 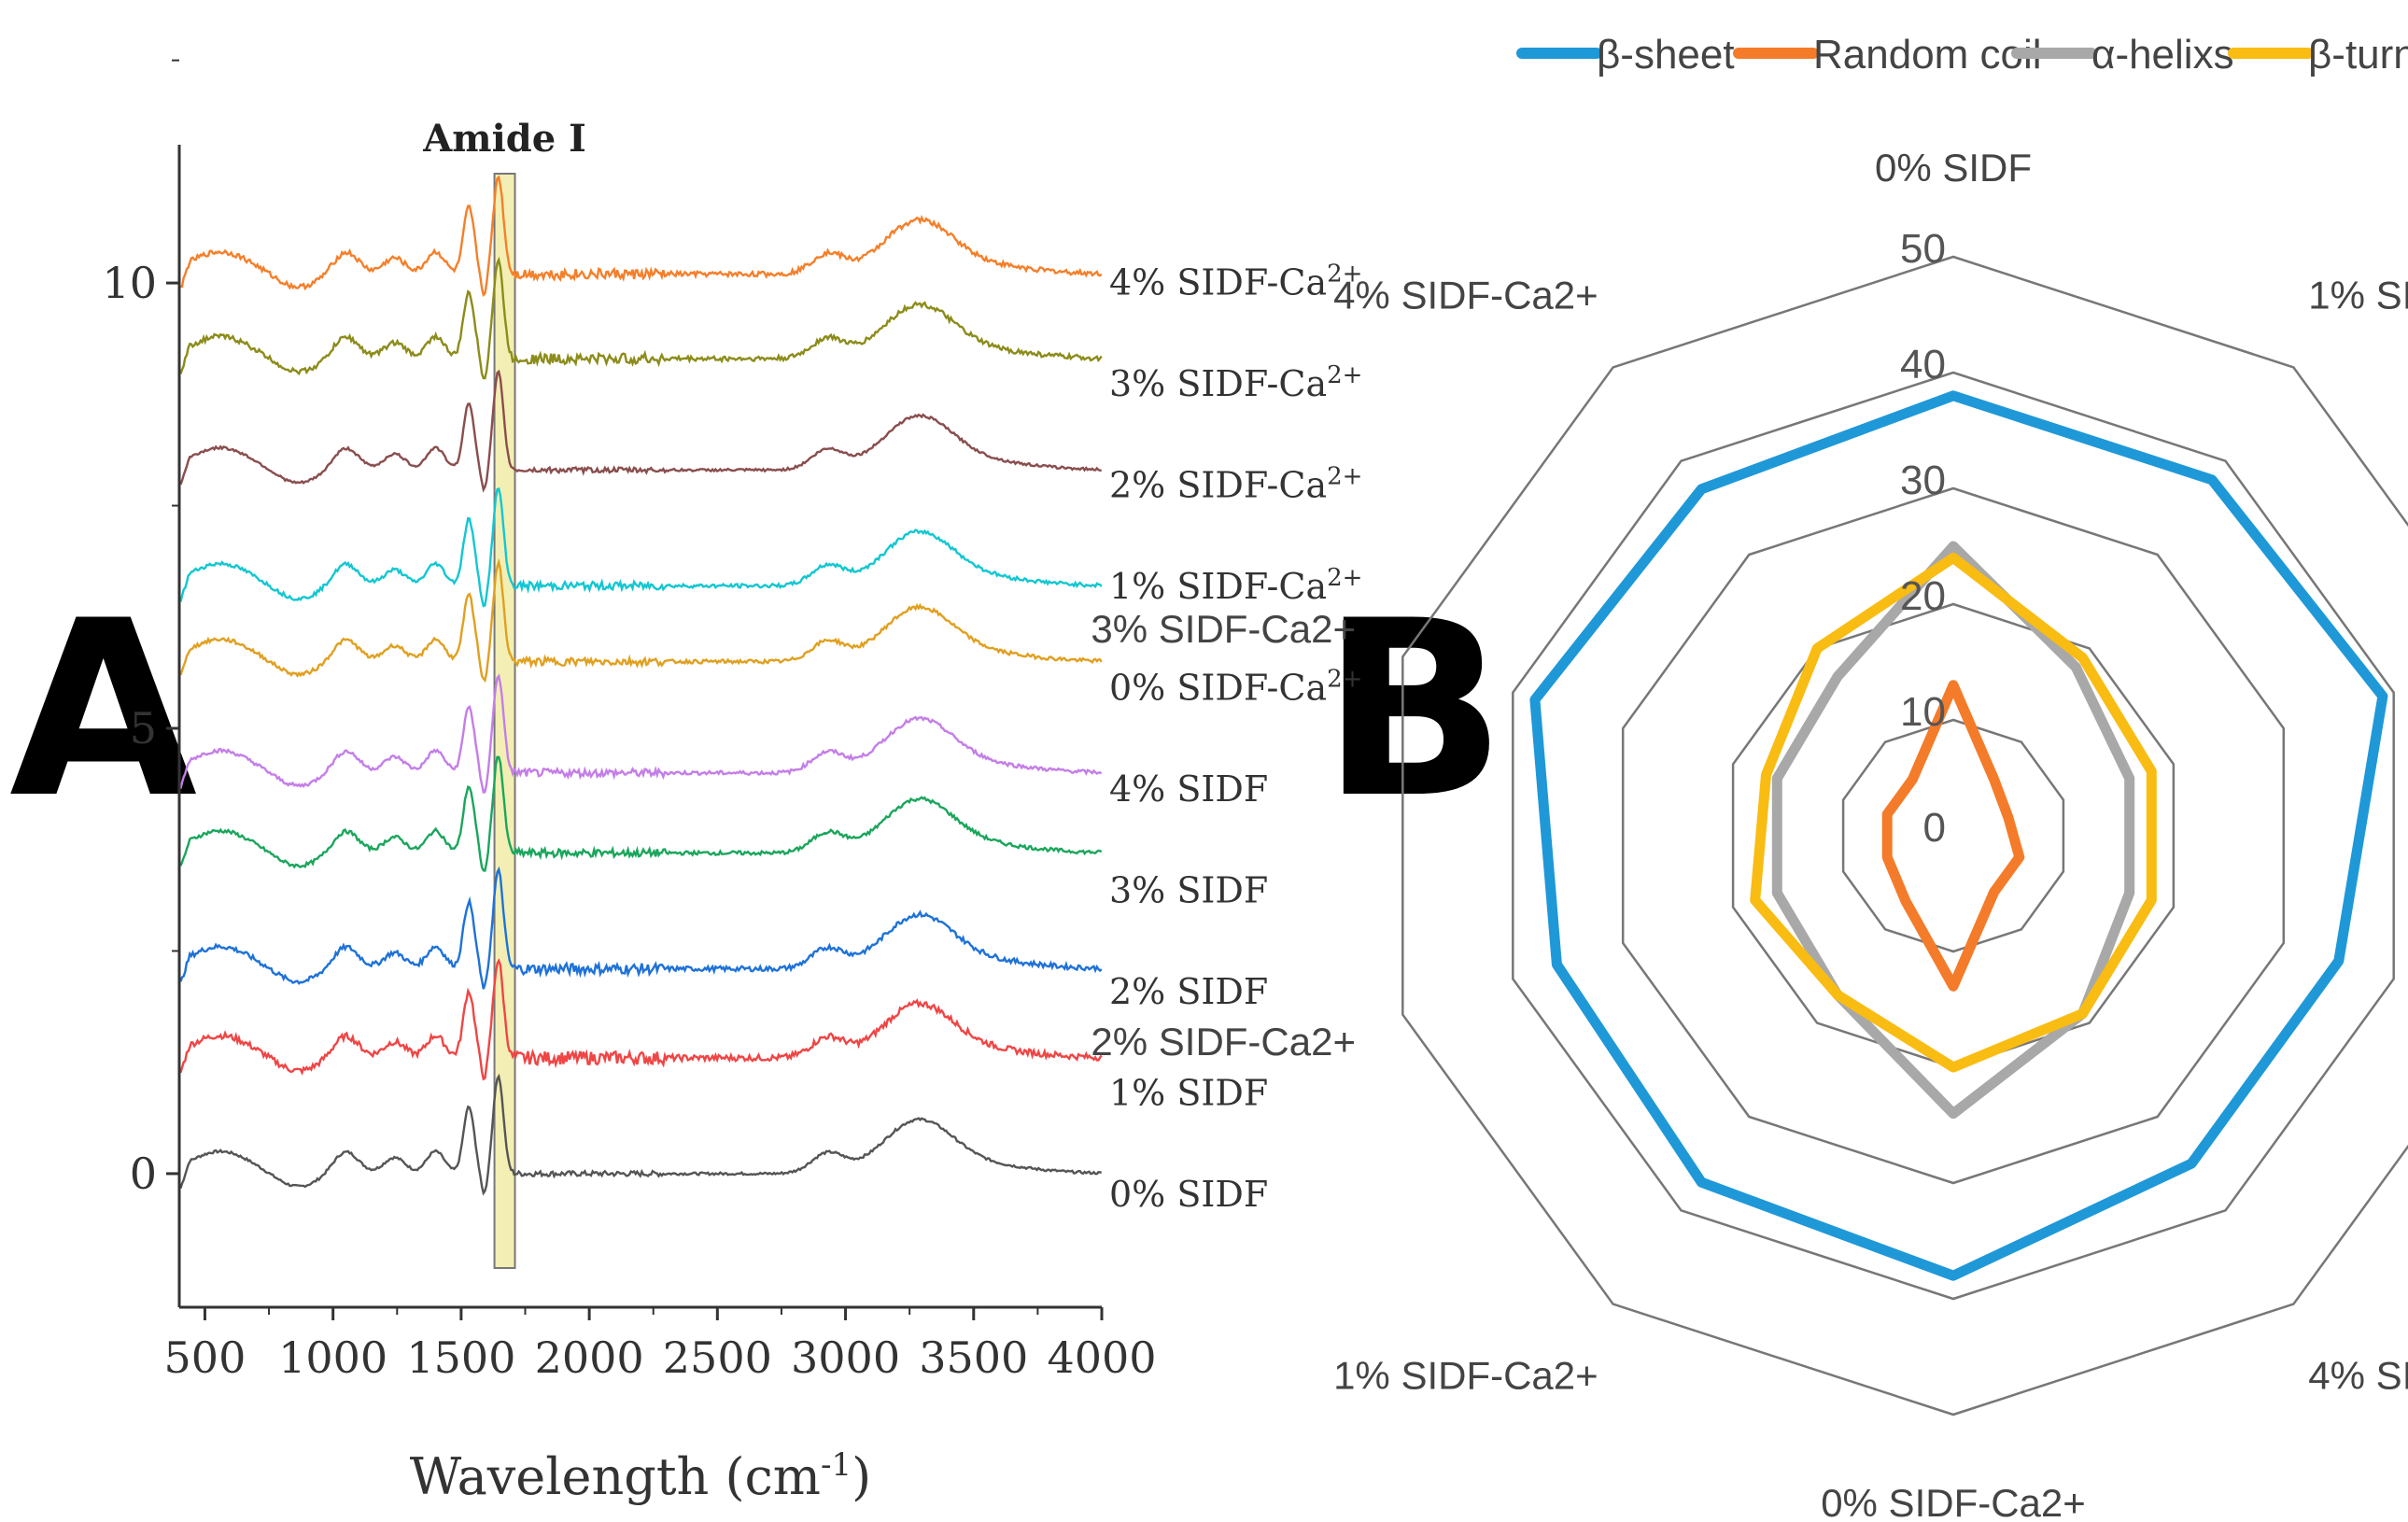 I want to click on radar-tick-label: 20, so click(x=1923, y=596).